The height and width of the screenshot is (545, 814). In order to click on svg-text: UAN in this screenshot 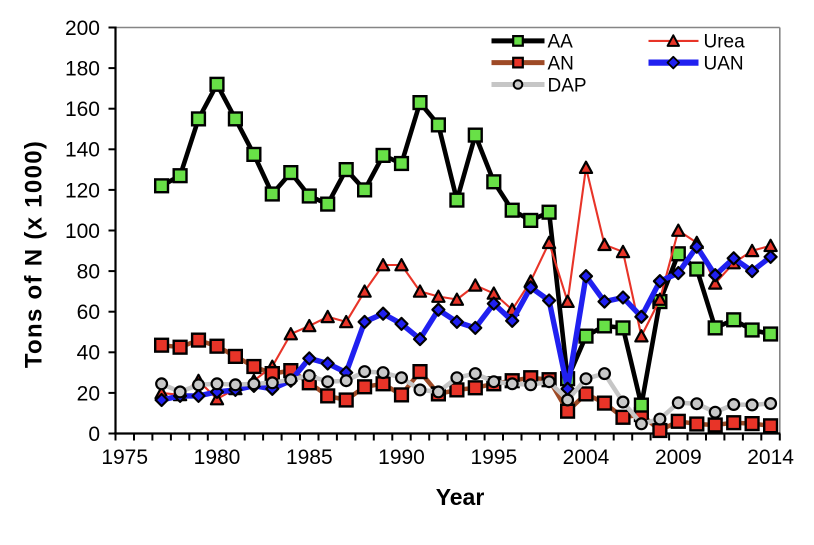, I will do `click(724, 63)`.